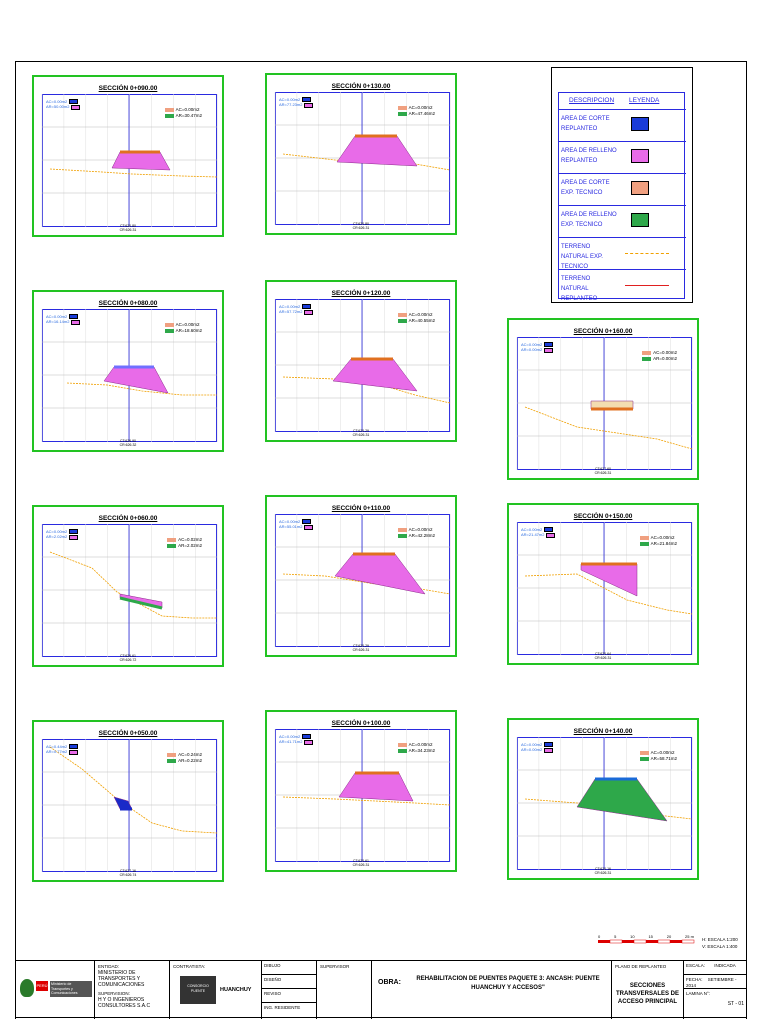  What do you see at coordinates (63, 319) in the screenshot?
I see `section-legend-left: AC=0.00m2 AR=16.14m2` at bounding box center [63, 319].